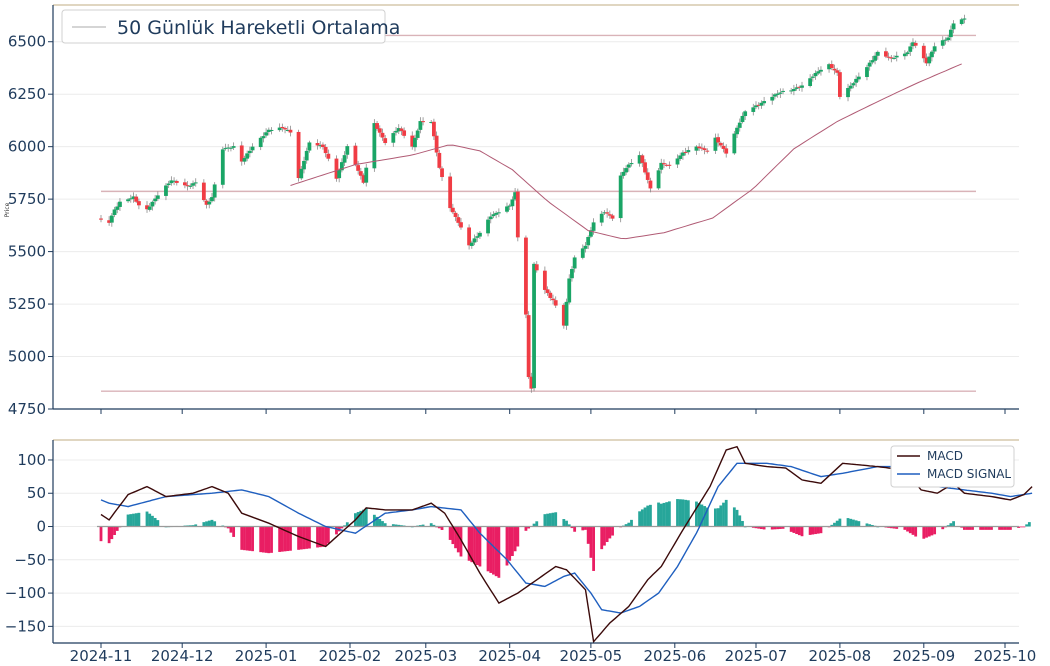 This screenshot has height=666, width=1050. What do you see at coordinates (350, 656) in the screenshot?
I see `x-tick-label: 2025-02` at bounding box center [350, 656].